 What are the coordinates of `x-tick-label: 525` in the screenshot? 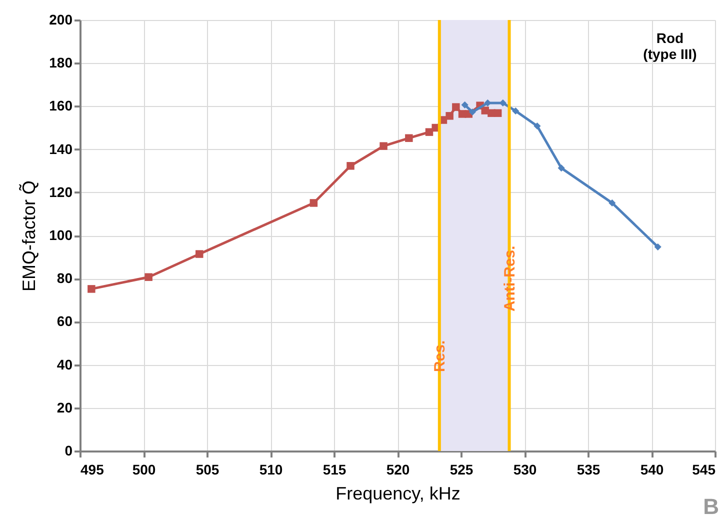 It's located at (462, 470).